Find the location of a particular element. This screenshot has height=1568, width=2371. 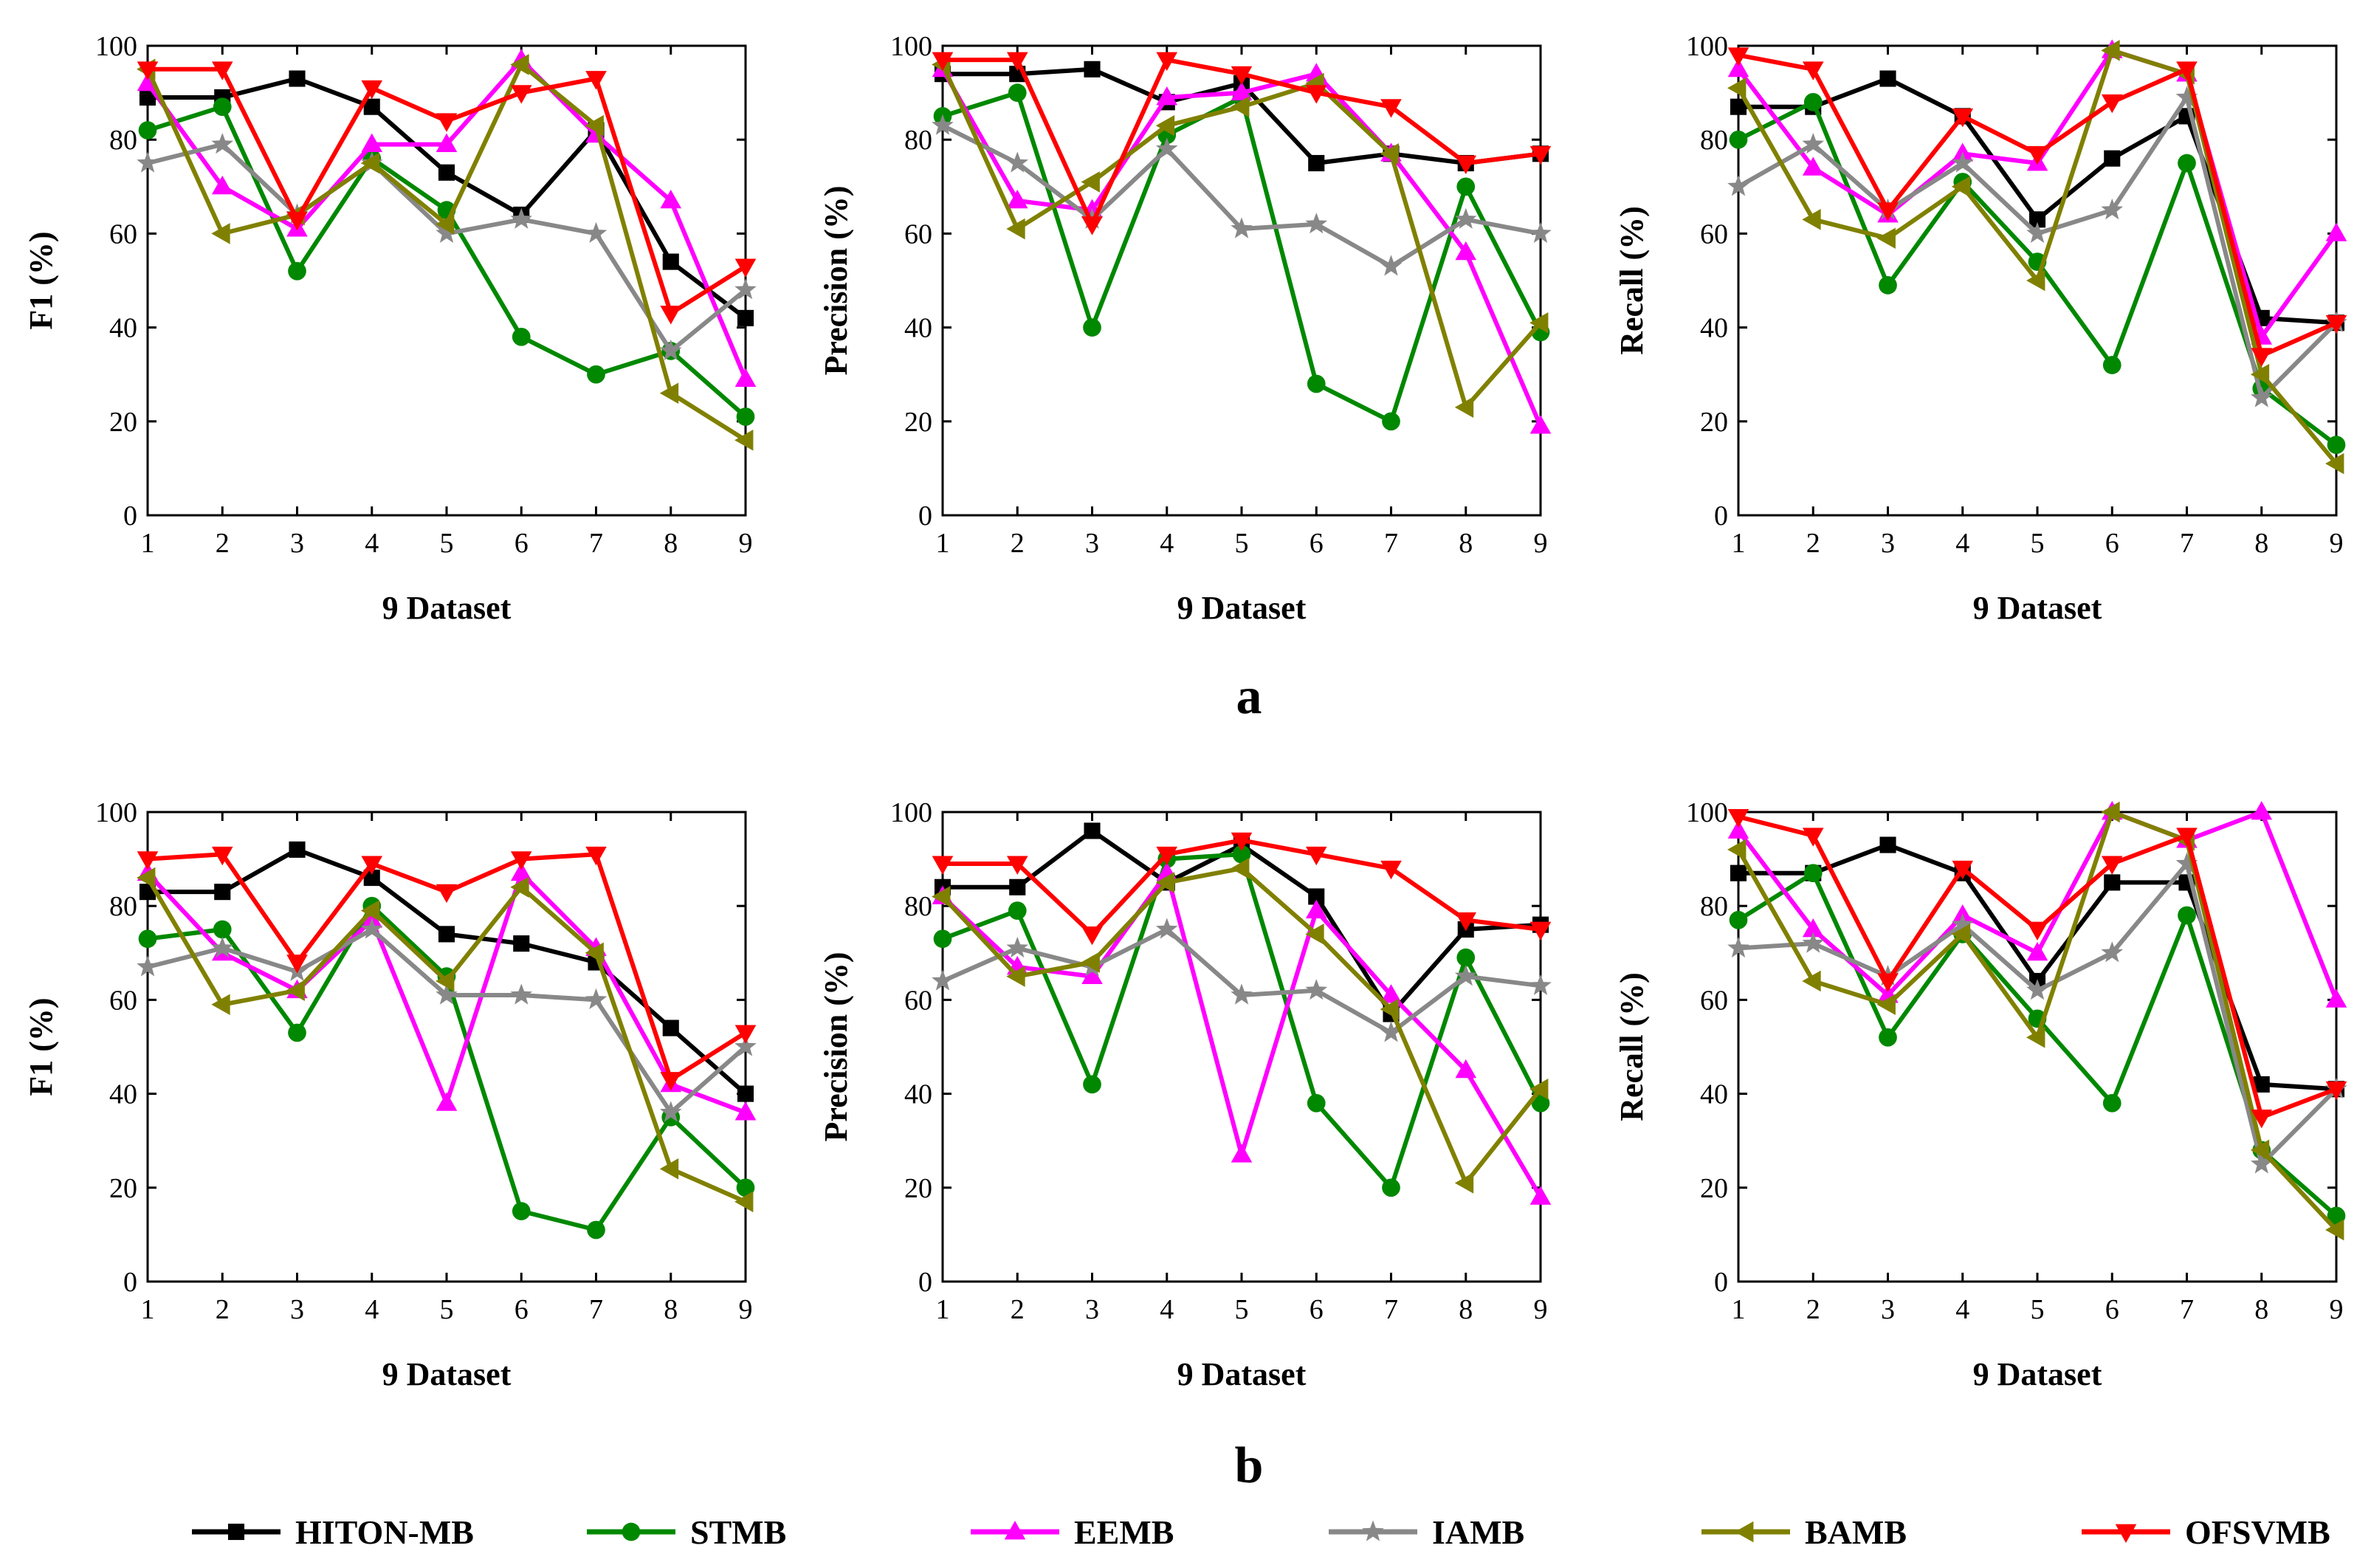

panel-a-f1-x-tick-label: 5 is located at coordinates (447, 543).